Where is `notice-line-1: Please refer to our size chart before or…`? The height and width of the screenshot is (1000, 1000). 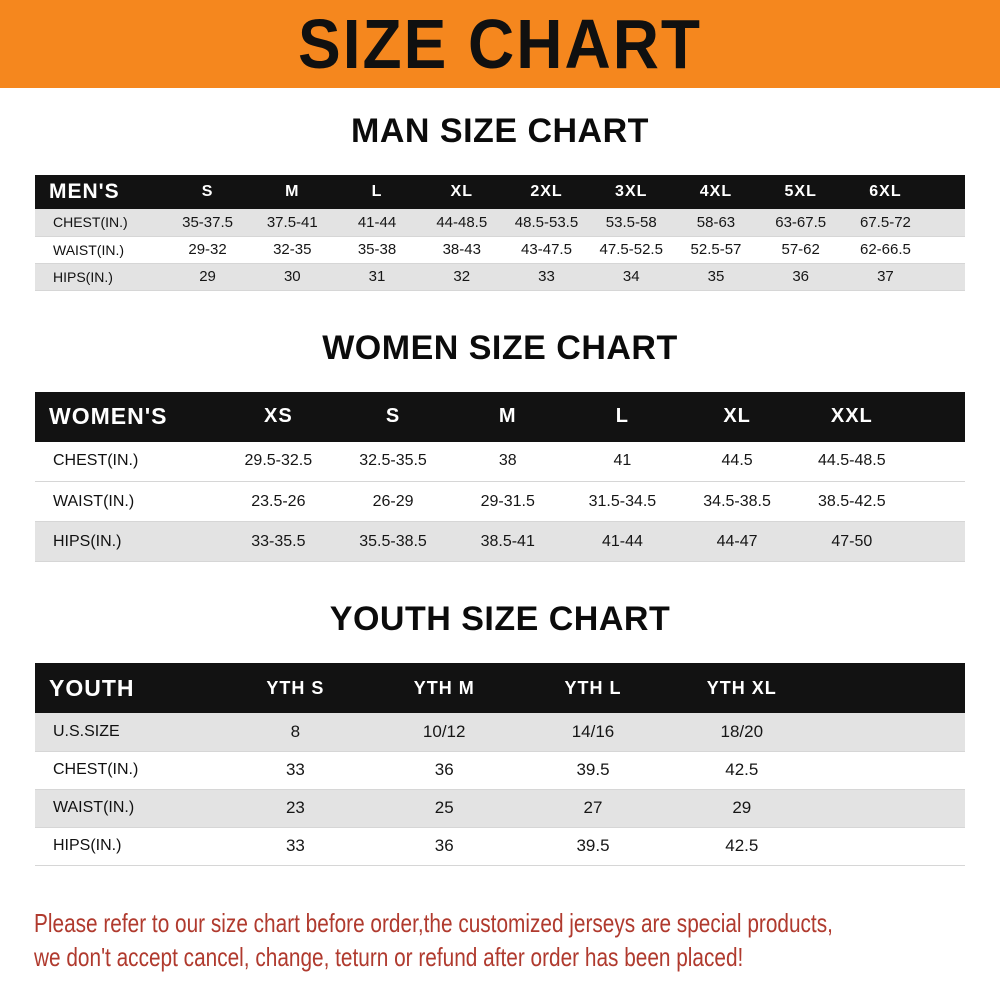 notice-line-1: Please refer to our size chart before or… is located at coordinates (433, 922).